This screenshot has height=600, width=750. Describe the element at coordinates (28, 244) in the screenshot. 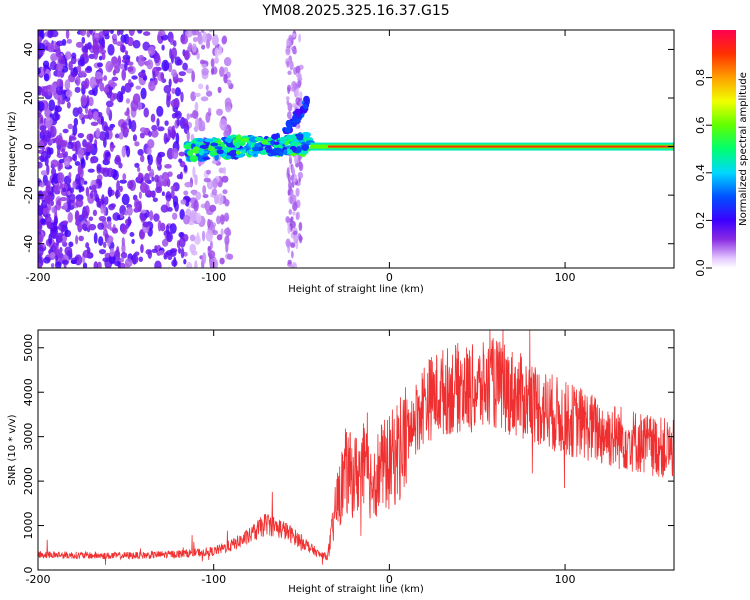

I see `spectrogram-y-tick-label: -40` at that location.